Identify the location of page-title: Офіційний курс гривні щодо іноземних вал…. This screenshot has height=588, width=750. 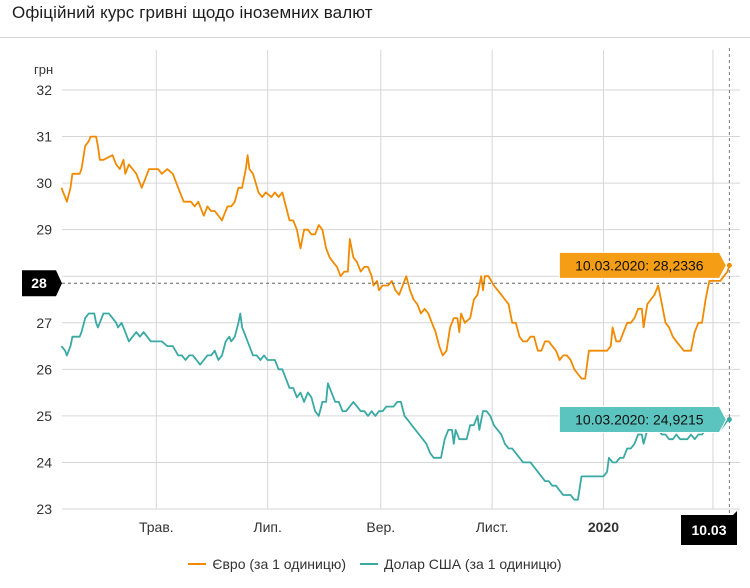
(192, 12).